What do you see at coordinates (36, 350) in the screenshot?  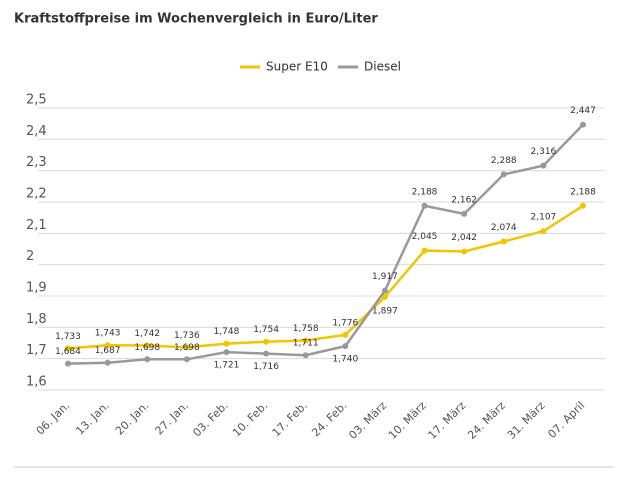 I see `y-tick-label: 1,7` at bounding box center [36, 350].